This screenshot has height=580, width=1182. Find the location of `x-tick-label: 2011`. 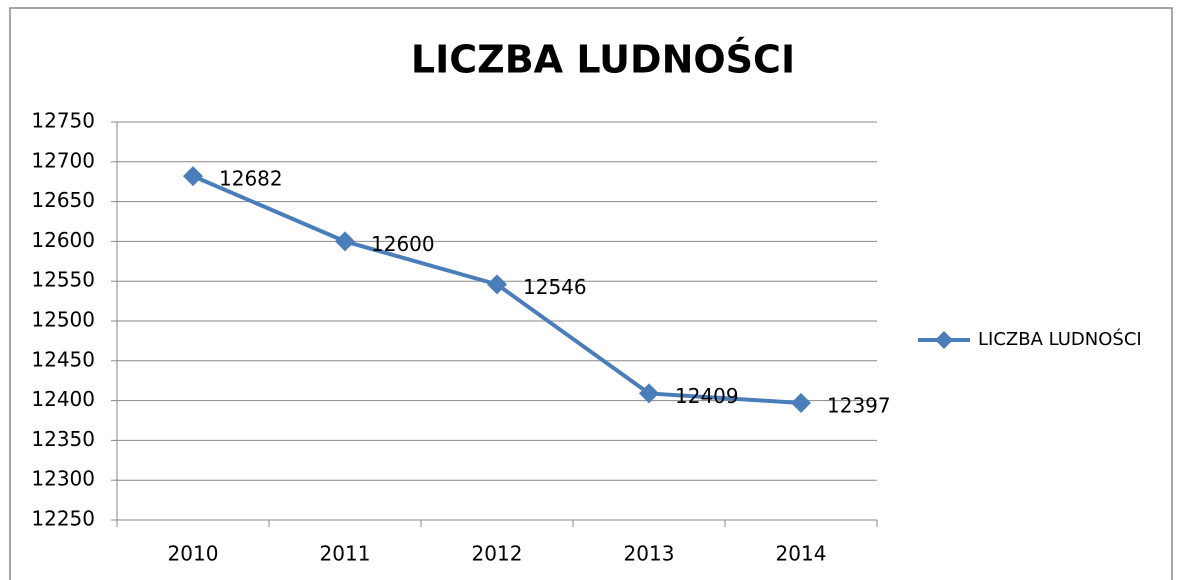

x-tick-label: 2011 is located at coordinates (345, 554).